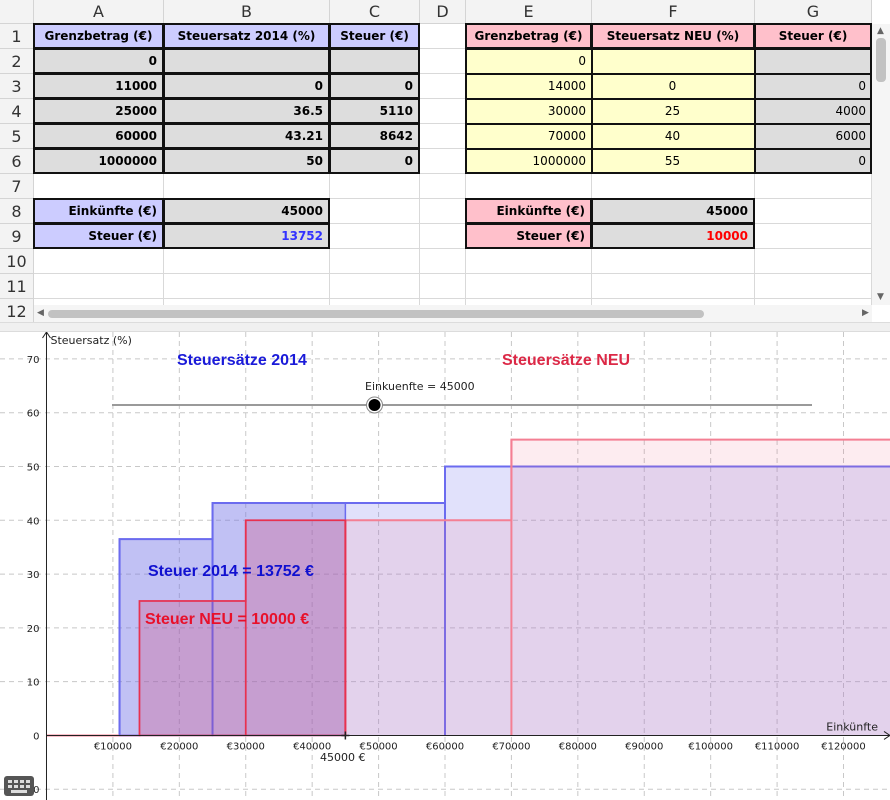  Describe the element at coordinates (98, 136) in the screenshot. I see `cell-2014: 60000` at that location.